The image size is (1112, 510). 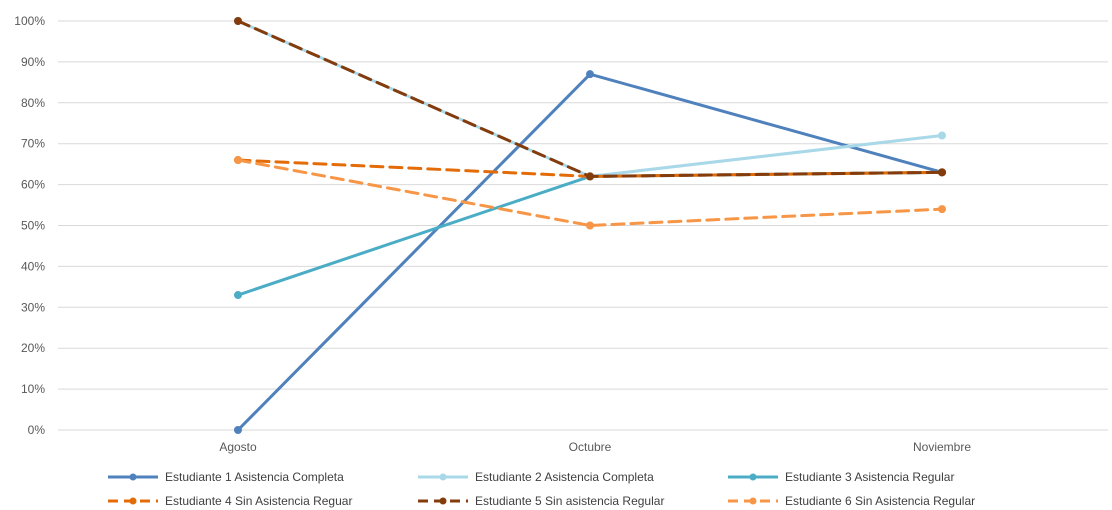 What do you see at coordinates (33, 144) in the screenshot?
I see `y-tick-label: 70%` at bounding box center [33, 144].